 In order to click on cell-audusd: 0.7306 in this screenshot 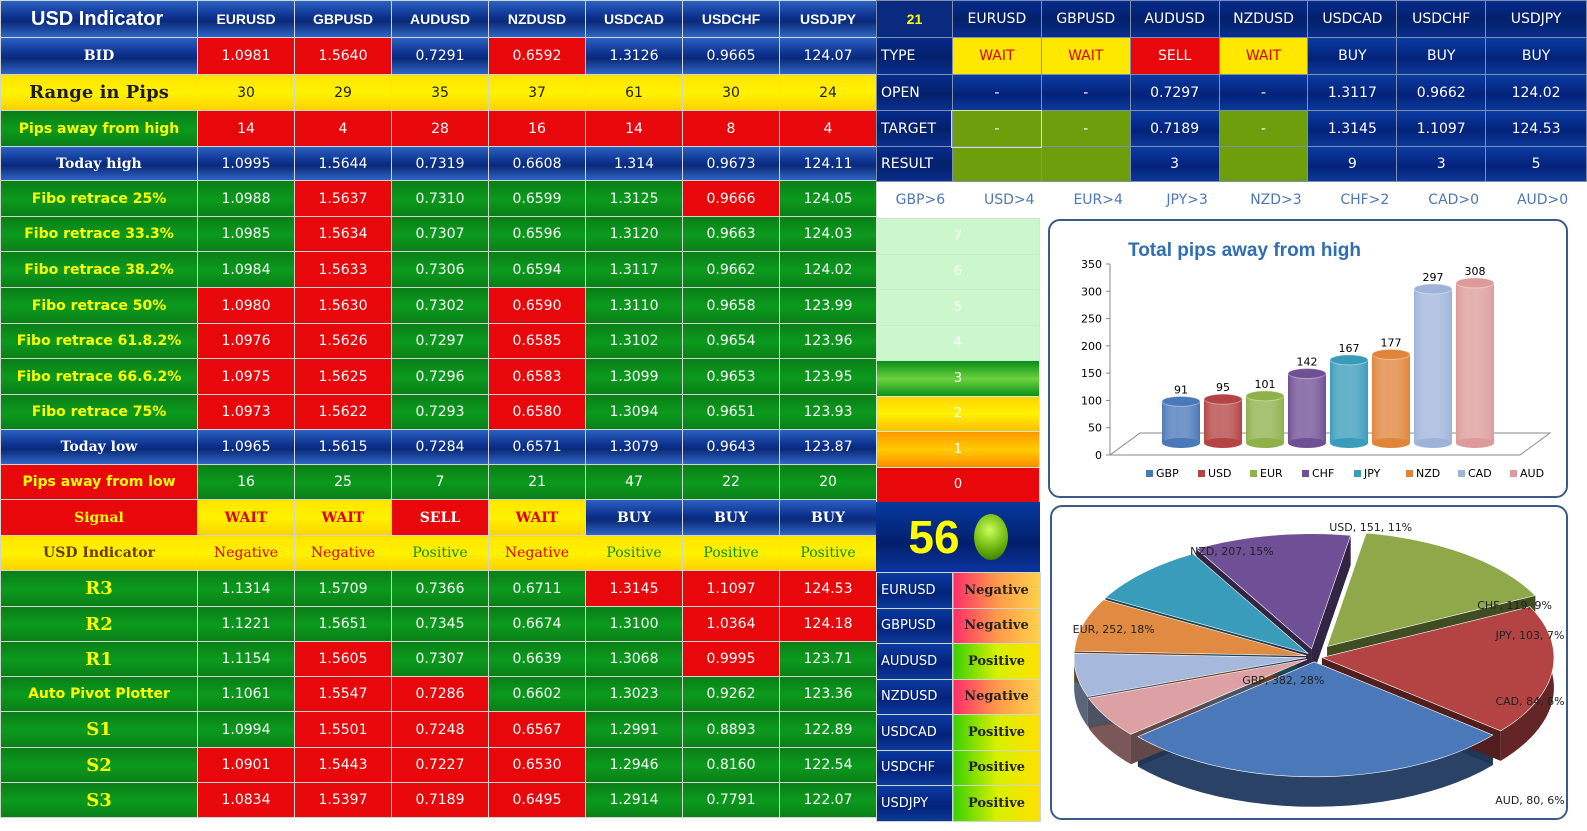, I will do `click(440, 269)`.